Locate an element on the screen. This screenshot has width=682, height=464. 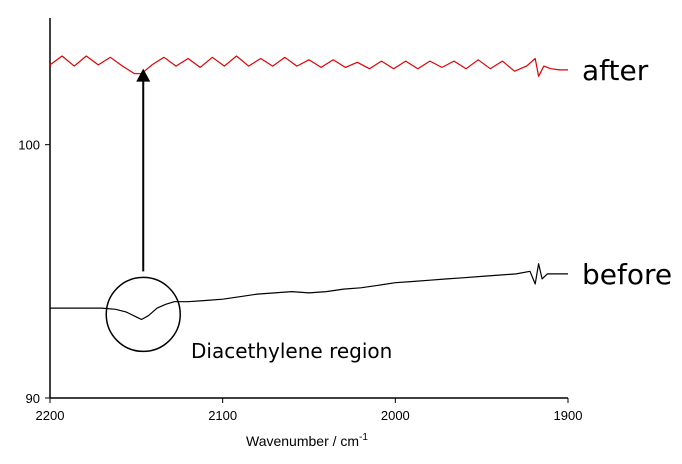
x-axis-title-superscript: -1 is located at coordinates (363, 437).